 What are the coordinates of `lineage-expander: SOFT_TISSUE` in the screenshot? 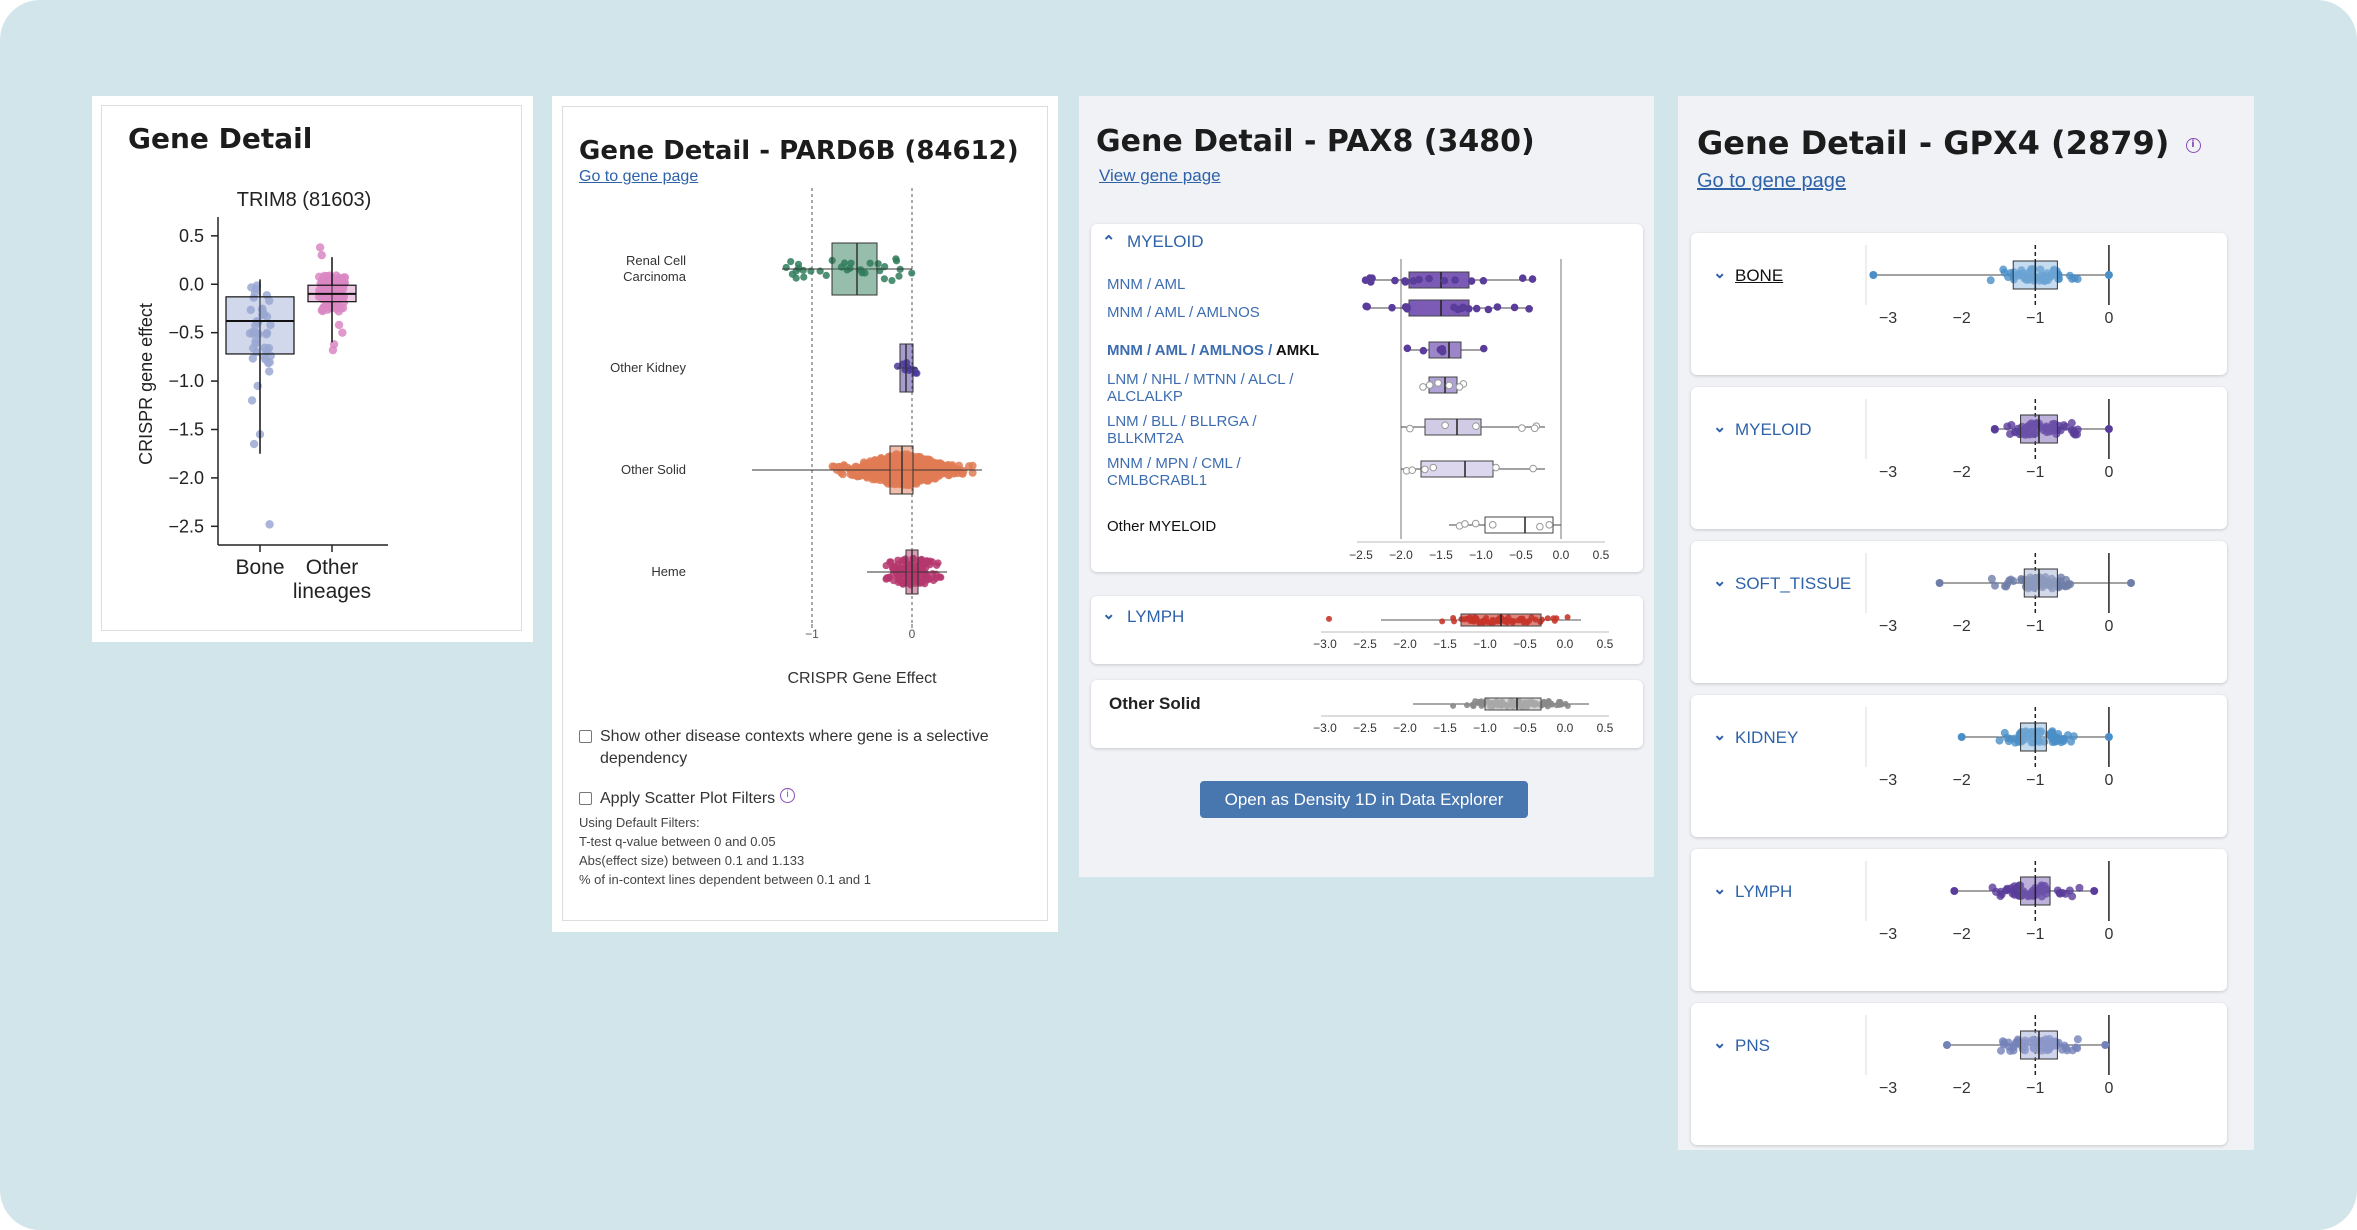 It's located at (1793, 583).